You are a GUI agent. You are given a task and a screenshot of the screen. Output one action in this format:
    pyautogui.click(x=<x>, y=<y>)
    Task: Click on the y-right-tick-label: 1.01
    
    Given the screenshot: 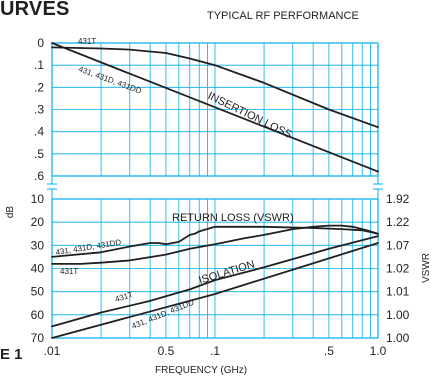 What is the action you would take?
    pyautogui.click(x=398, y=292)
    